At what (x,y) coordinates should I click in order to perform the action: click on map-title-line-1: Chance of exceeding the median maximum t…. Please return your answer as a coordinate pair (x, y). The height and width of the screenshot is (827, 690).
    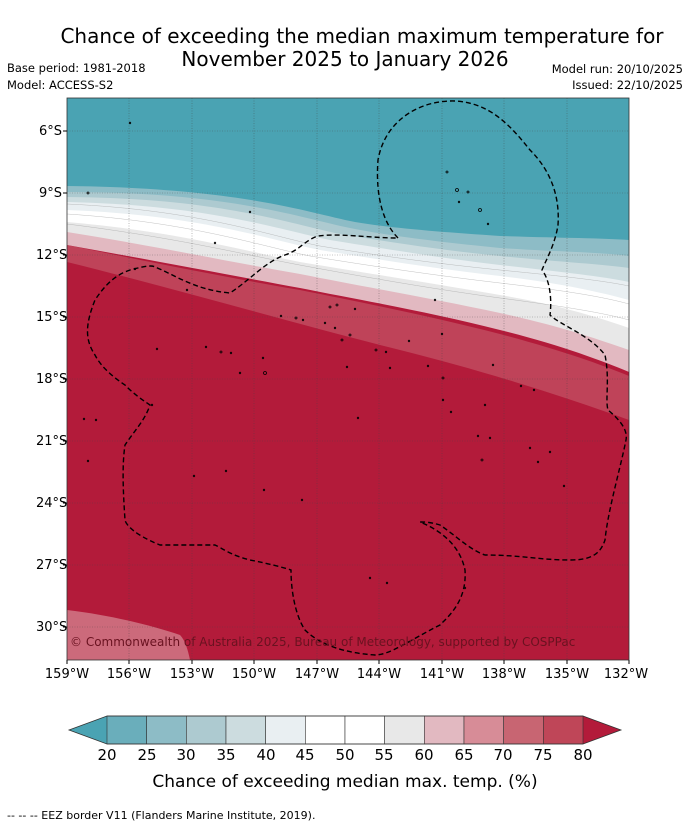
    Looking at the image, I should click on (362, 36).